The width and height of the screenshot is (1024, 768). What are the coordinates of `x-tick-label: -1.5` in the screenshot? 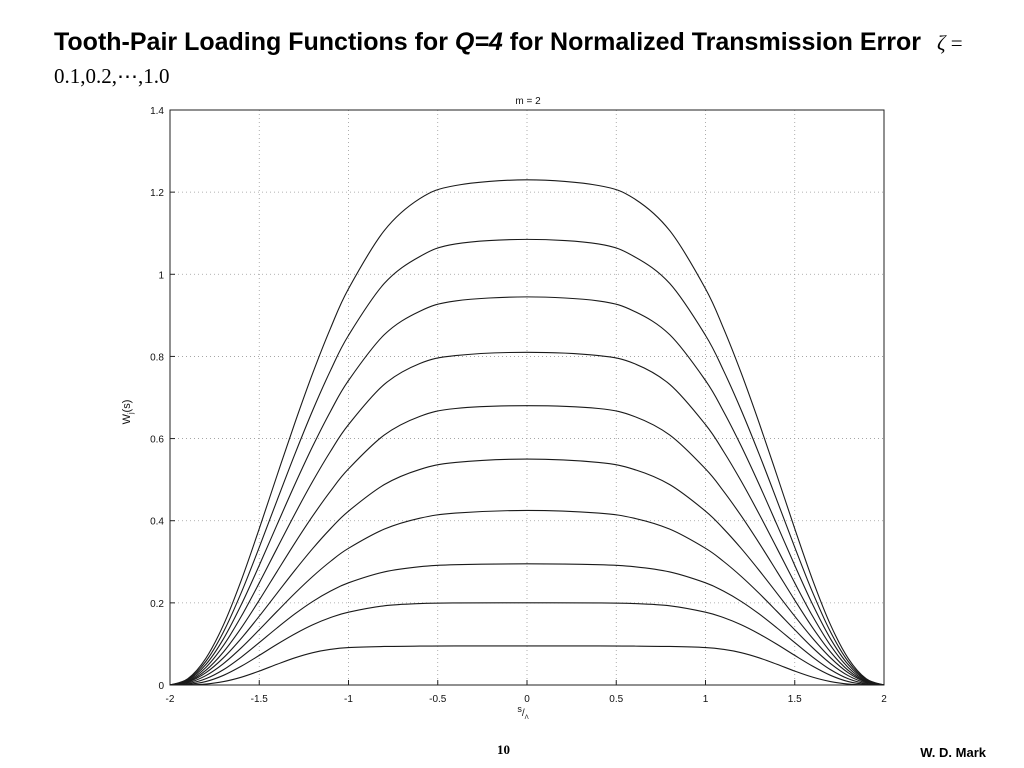 It's located at (260, 699).